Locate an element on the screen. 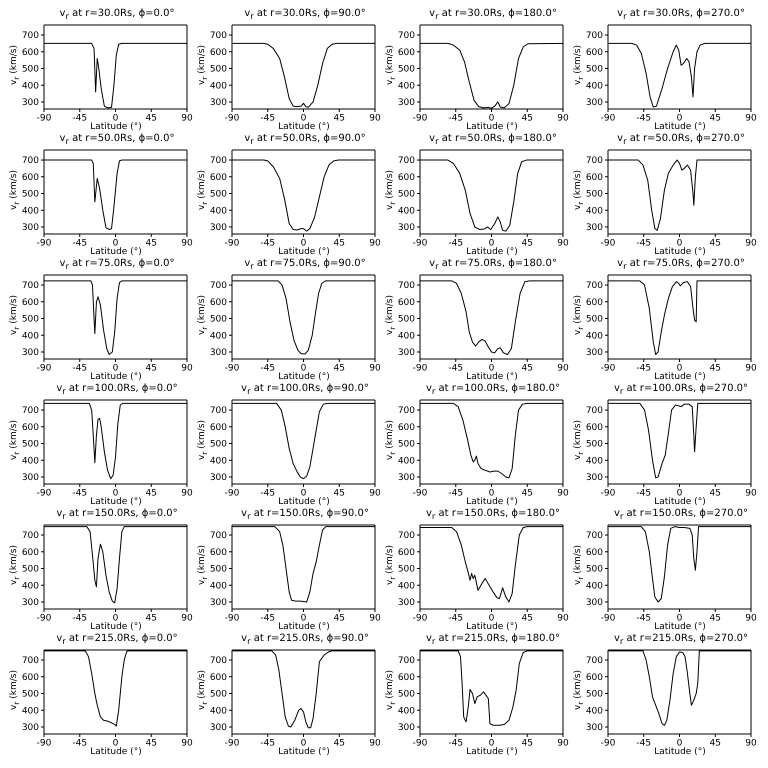  chart-title: v$_{r}$ at r=215.0Rs, ϕ=270.0° is located at coordinates (680, 640).